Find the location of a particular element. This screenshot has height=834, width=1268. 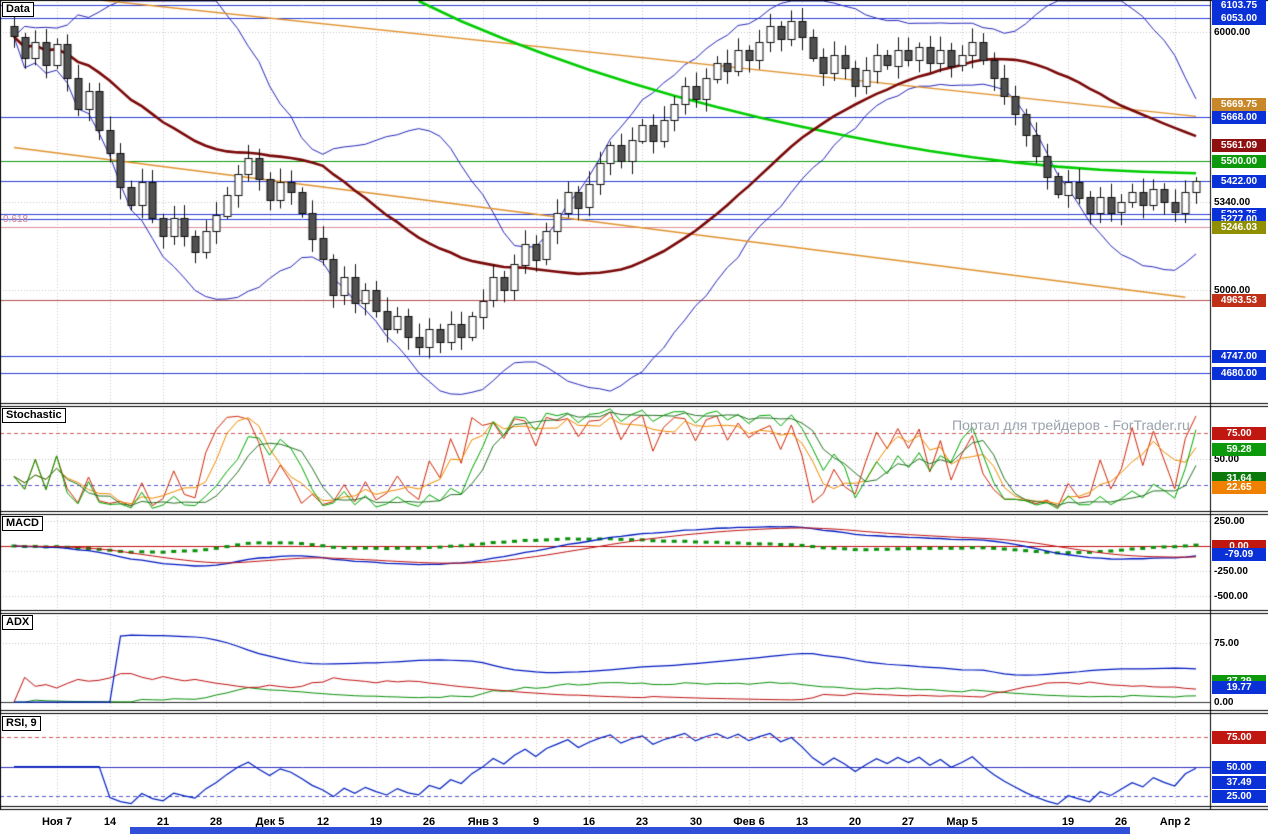

watermark: Портал для трейдеров - ForTrader.ru is located at coordinates (1071, 425).